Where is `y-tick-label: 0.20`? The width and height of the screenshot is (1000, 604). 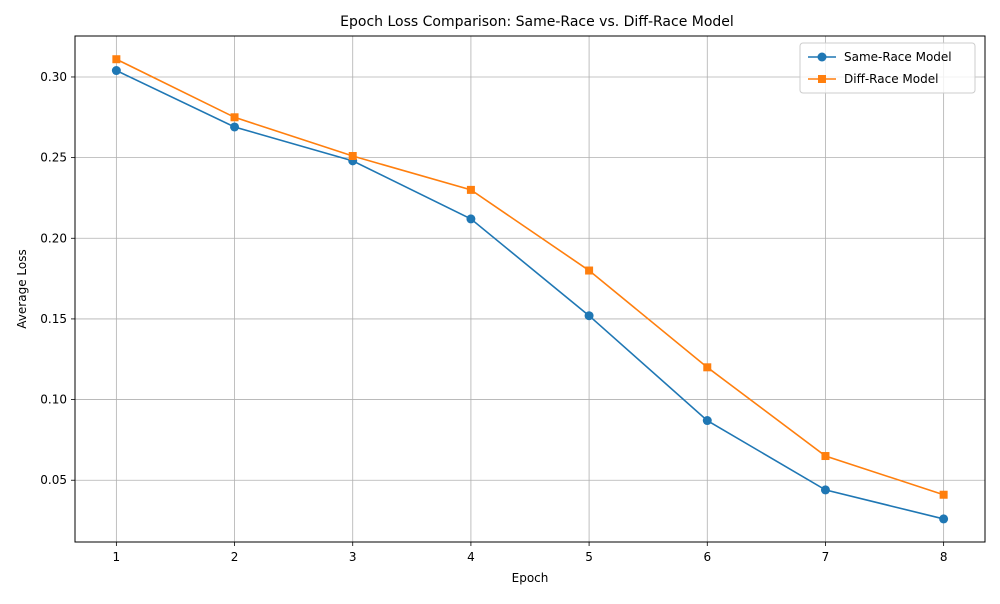
y-tick-label: 0.20 is located at coordinates (53, 238).